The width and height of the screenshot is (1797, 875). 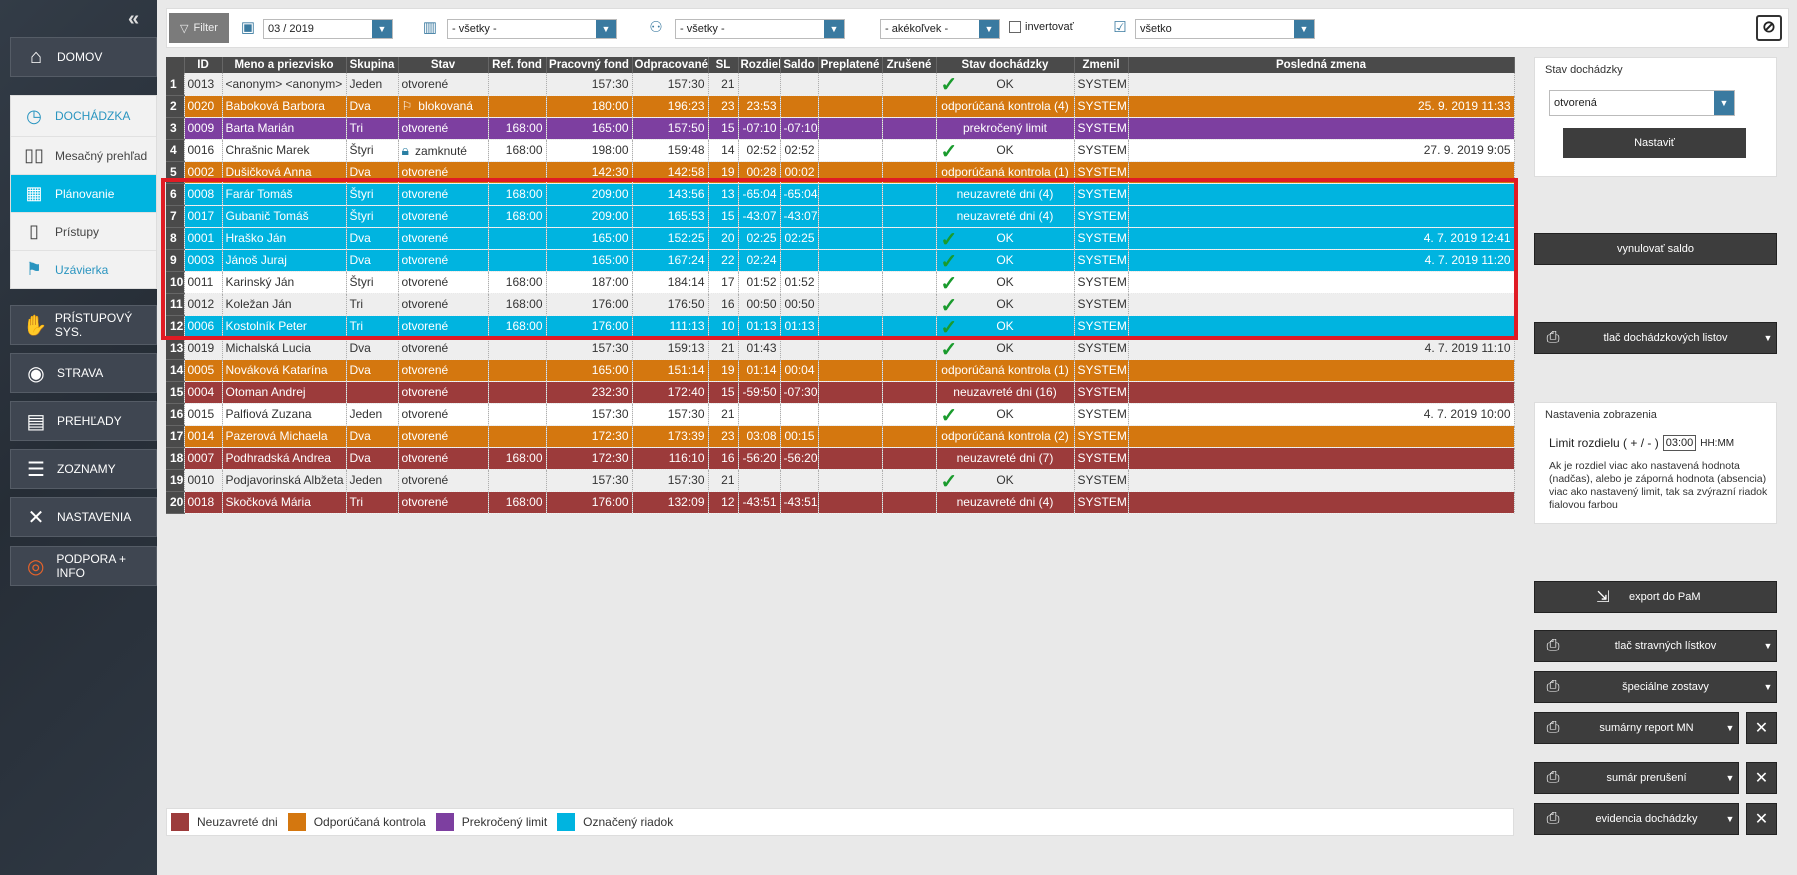 What do you see at coordinates (1636, 819) in the screenshot?
I see `attendance-record-button: ⎙ evidencia dochádzky ▼` at bounding box center [1636, 819].